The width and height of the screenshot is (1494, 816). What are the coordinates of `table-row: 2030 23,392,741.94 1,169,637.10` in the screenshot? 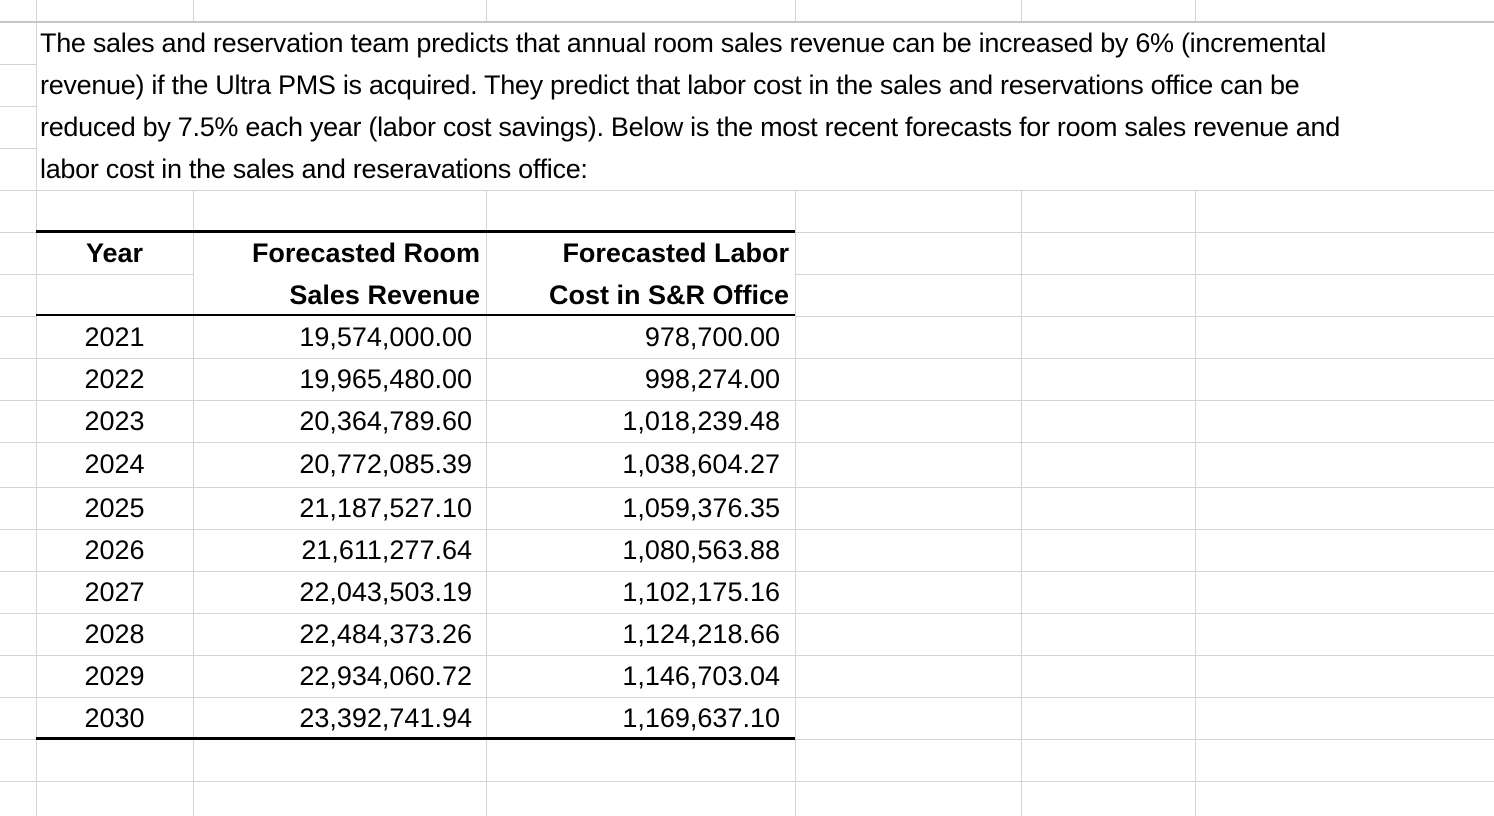 It's located at (397, 718).